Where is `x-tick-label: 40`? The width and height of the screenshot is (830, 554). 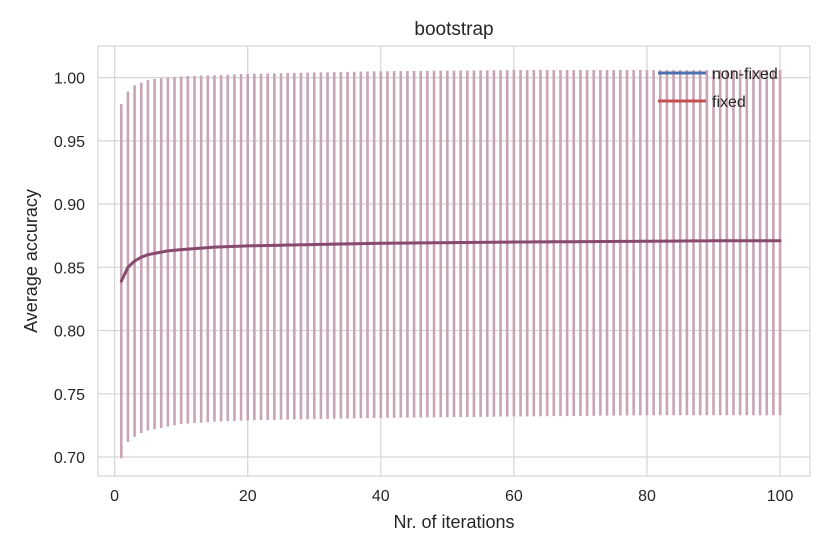
x-tick-label: 40 is located at coordinates (381, 496).